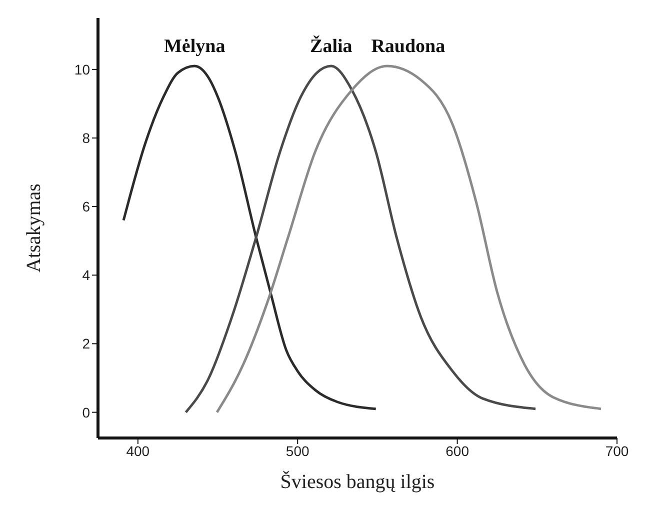  I want to click on x-tick-label: 400, so click(138, 450).